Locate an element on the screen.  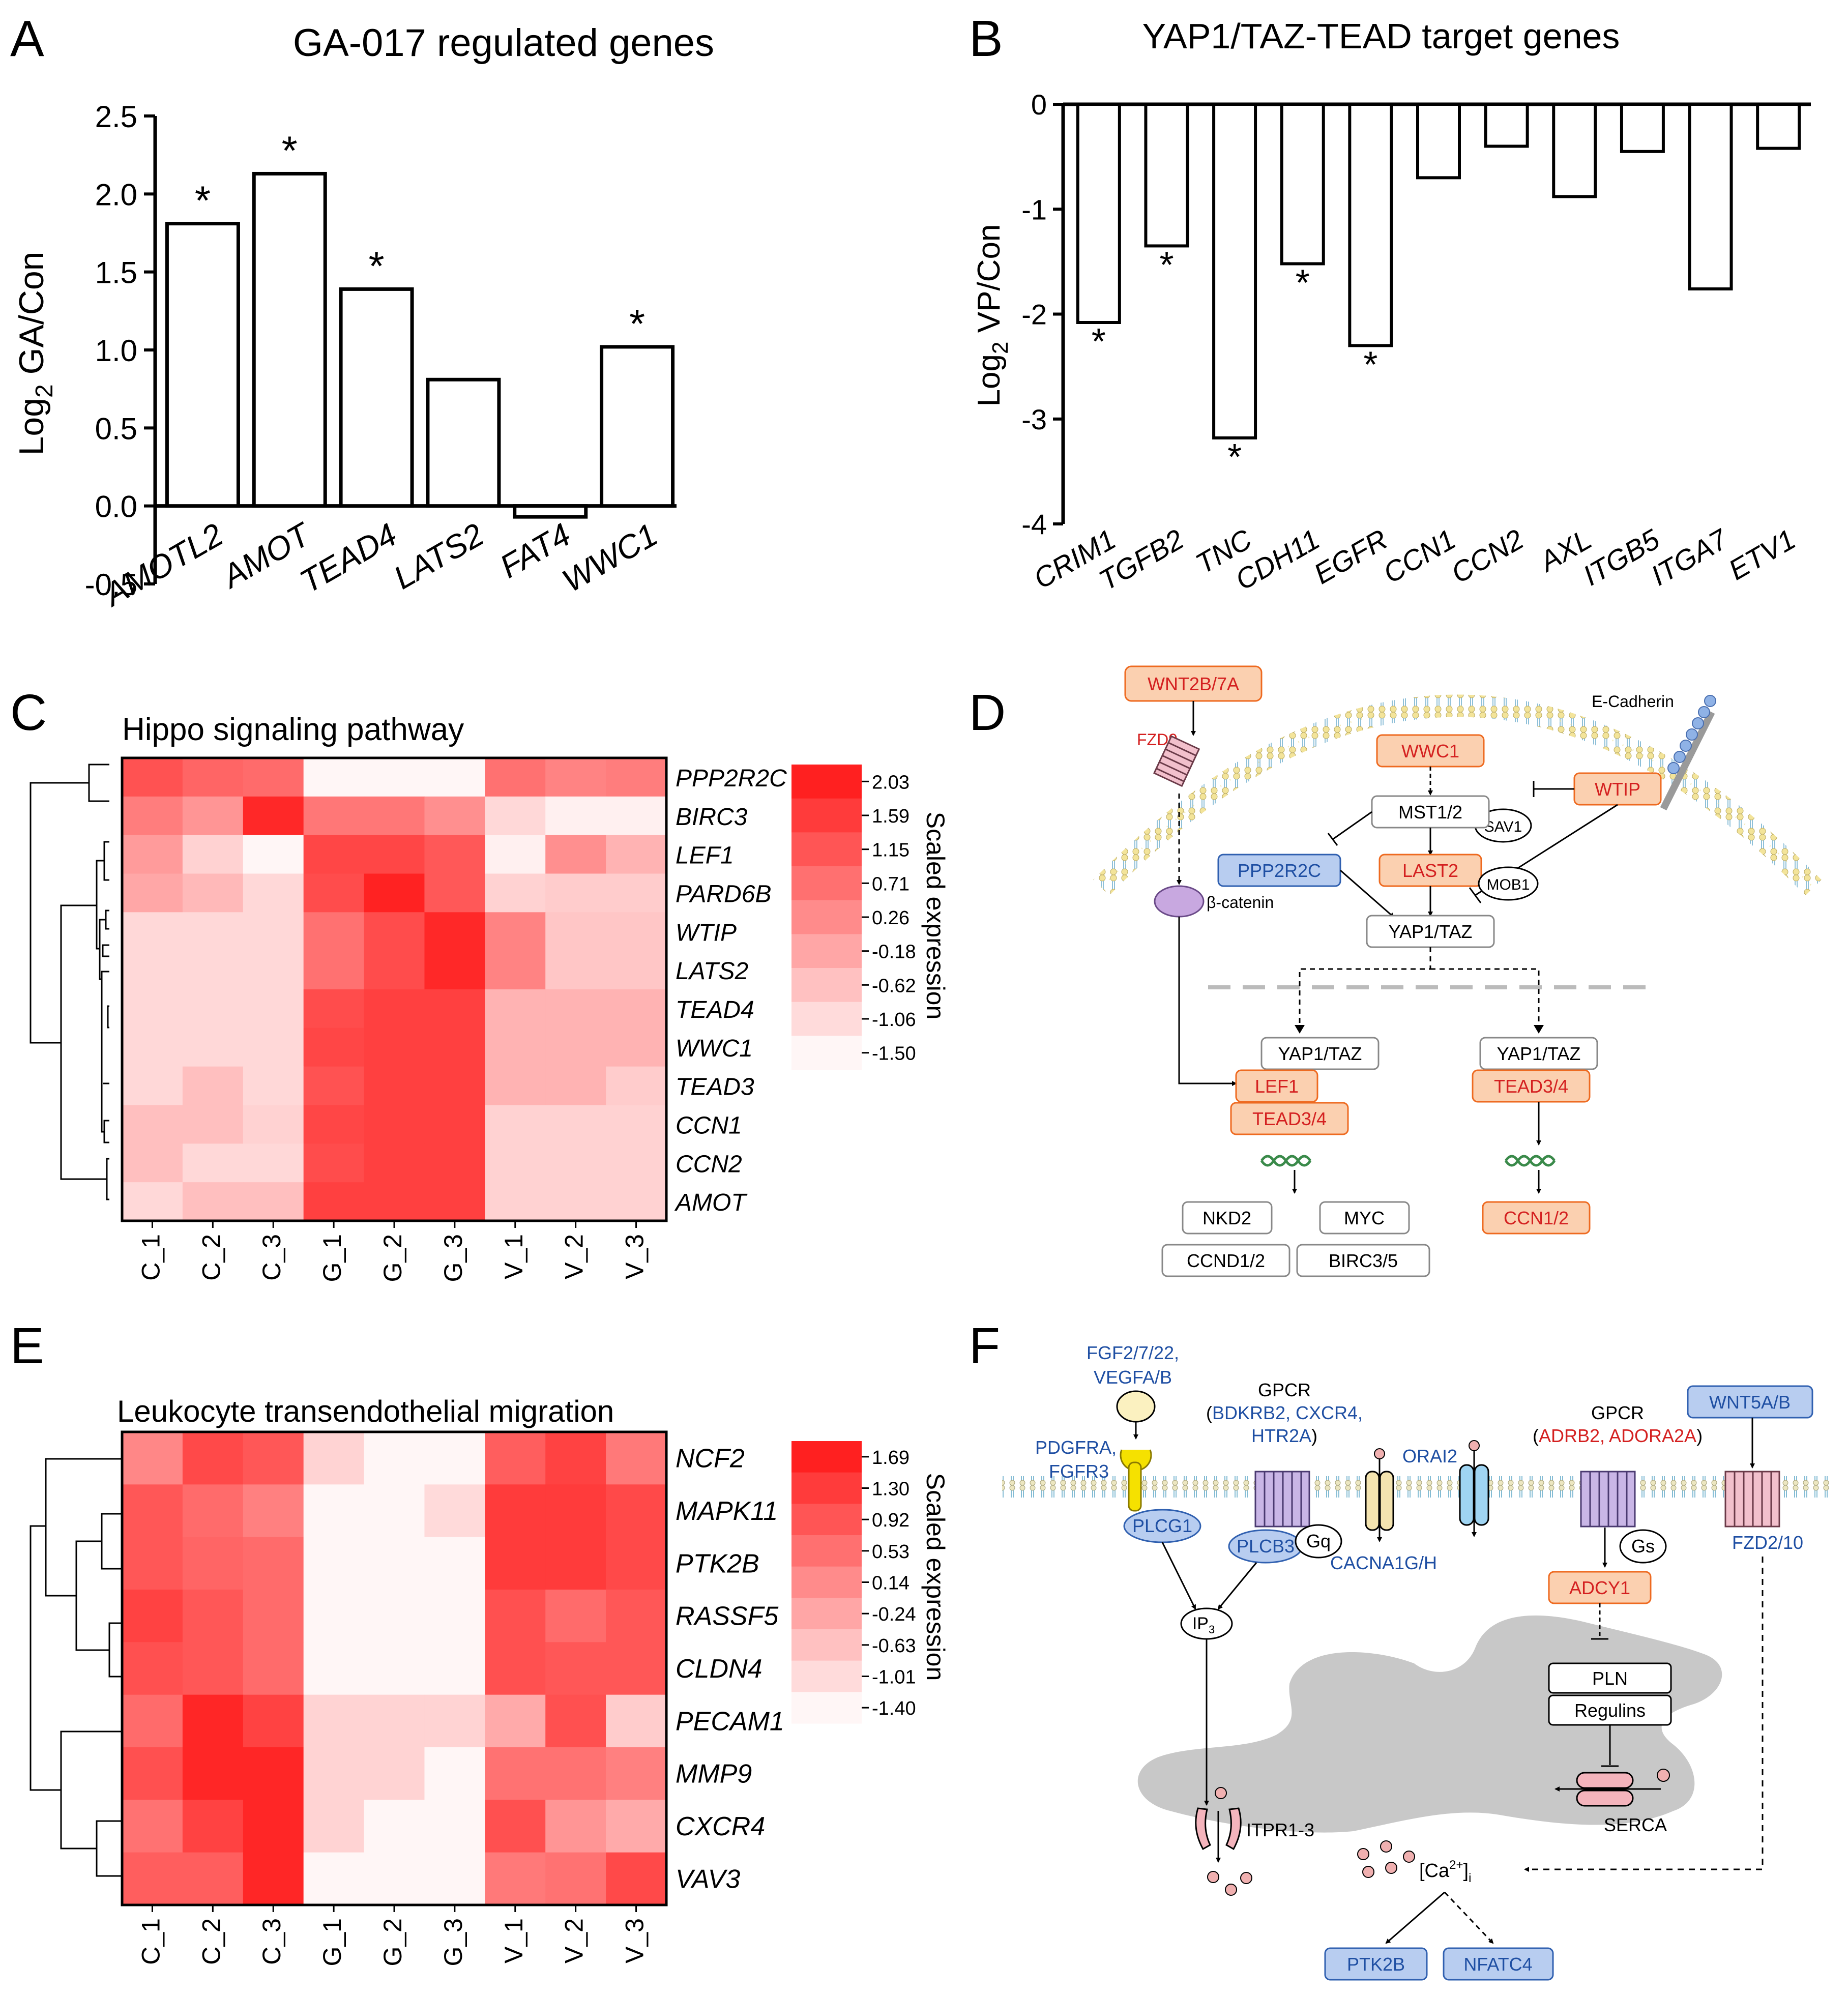
c-legend-tick-label: 0.71 is located at coordinates (891, 884).